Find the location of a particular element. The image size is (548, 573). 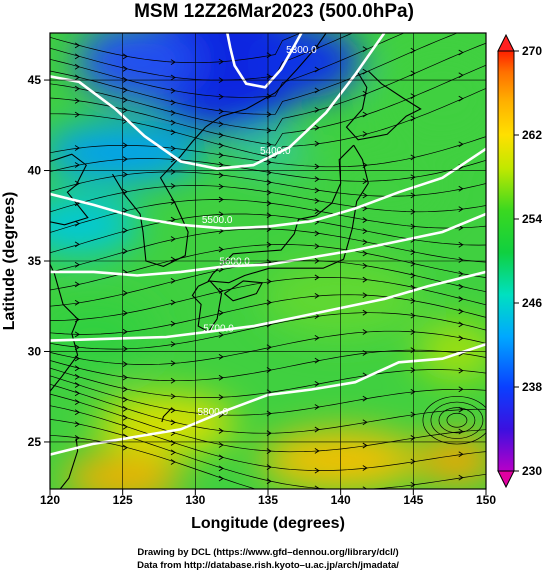

colorbar-tick-label: 270 is located at coordinates (532, 51).